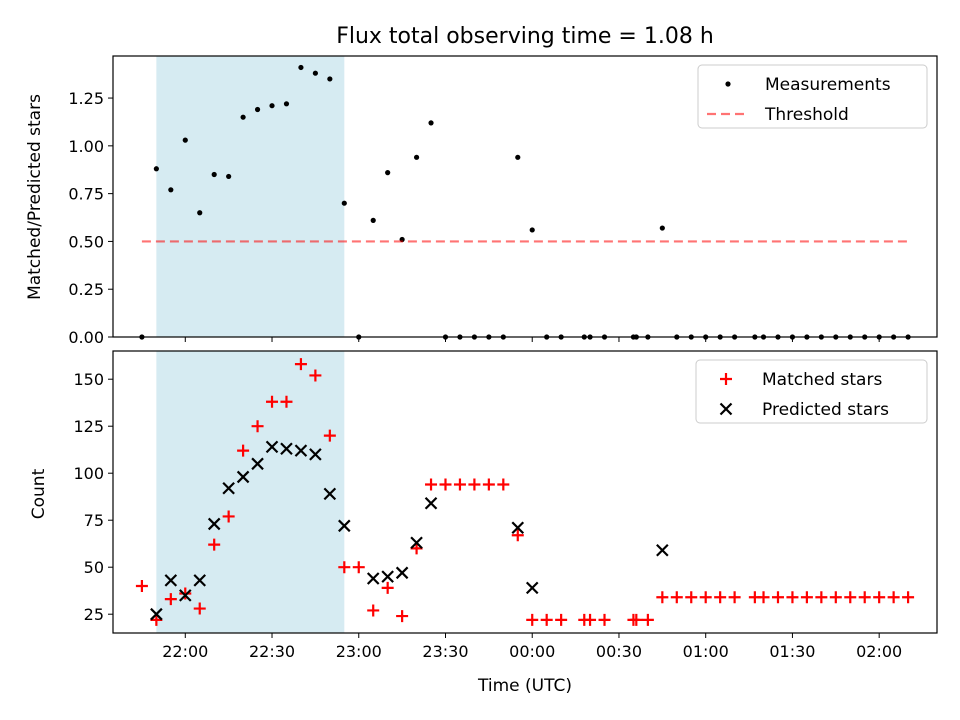 The width and height of the screenshot is (960, 720). What do you see at coordinates (728, 84) in the screenshot?
I see `legend-measurement-marker` at bounding box center [728, 84].